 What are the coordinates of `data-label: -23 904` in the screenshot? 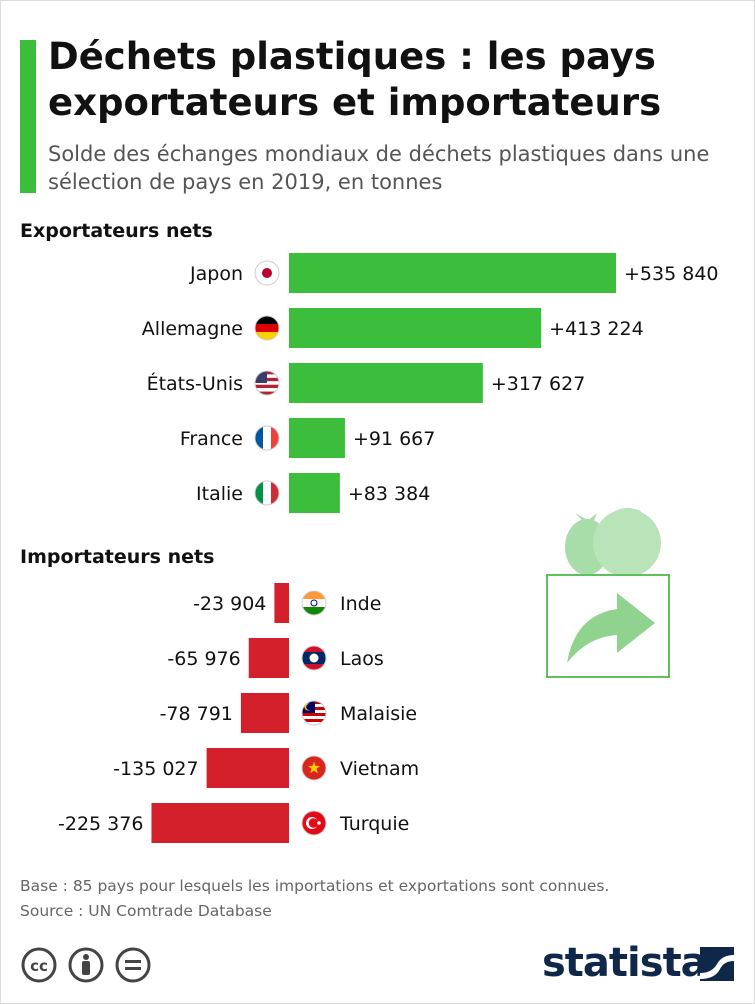 It's located at (229, 604).